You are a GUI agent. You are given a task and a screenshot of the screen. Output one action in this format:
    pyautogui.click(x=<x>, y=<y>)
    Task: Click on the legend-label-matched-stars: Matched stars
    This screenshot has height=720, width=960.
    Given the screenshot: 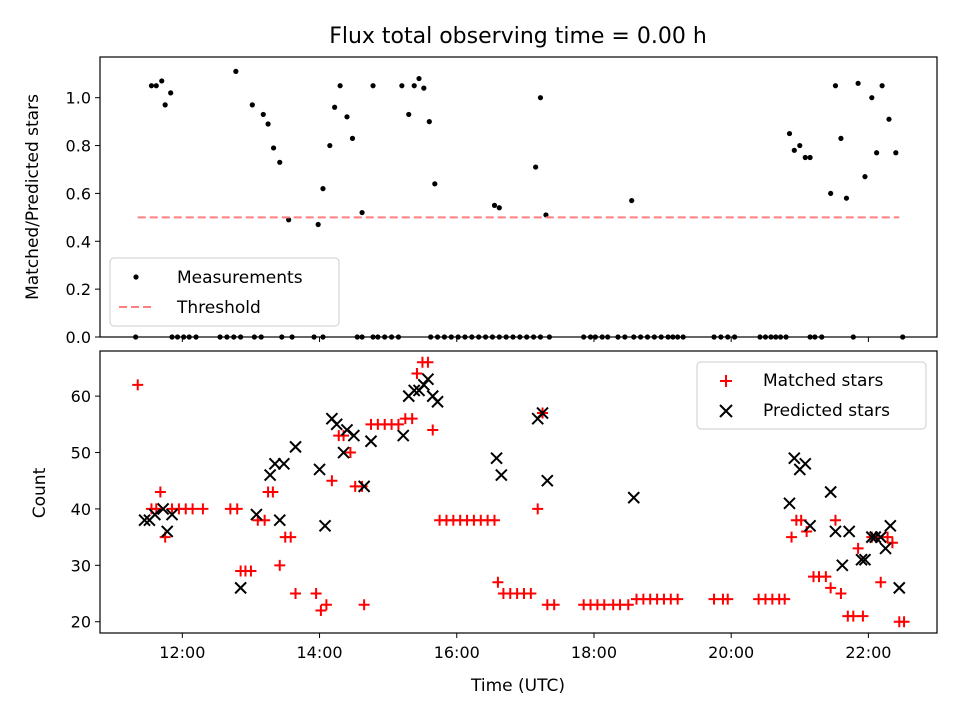 What is the action you would take?
    pyautogui.click(x=823, y=381)
    